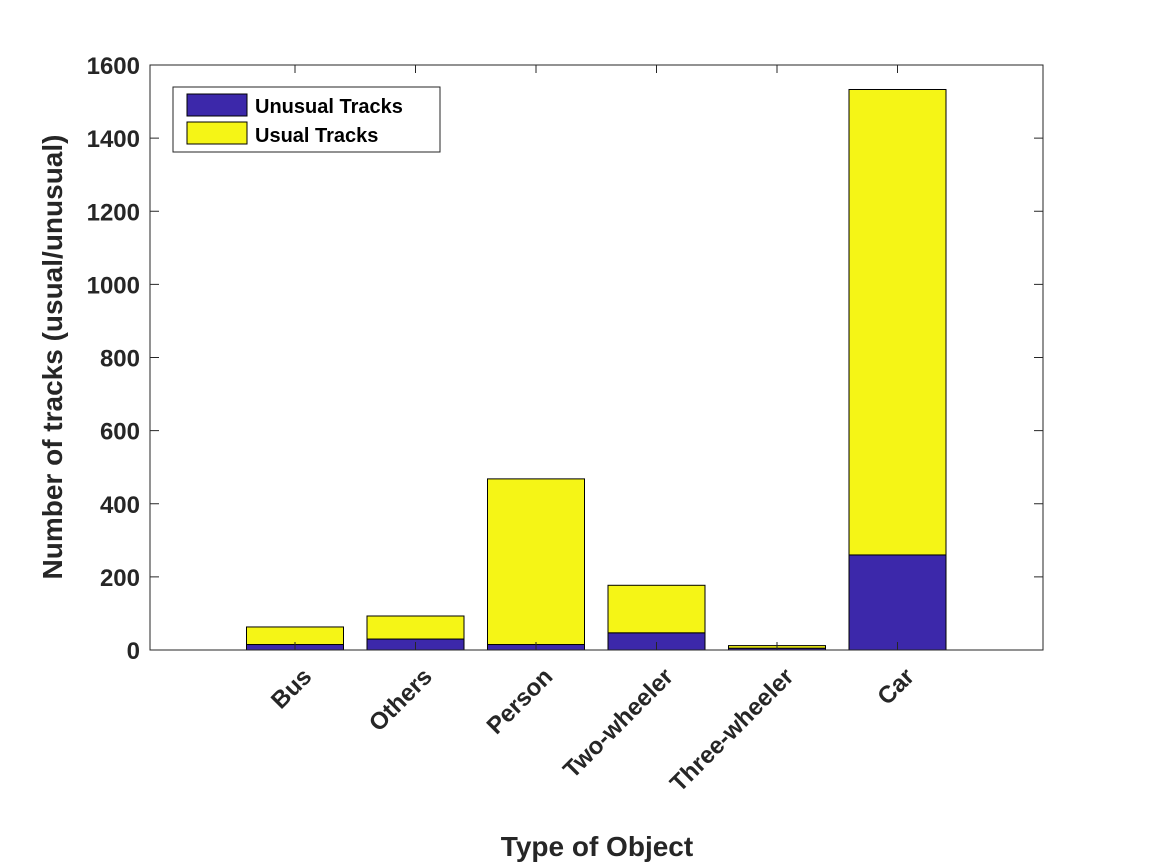  I want to click on y-tick-label: 600, so click(120, 432).